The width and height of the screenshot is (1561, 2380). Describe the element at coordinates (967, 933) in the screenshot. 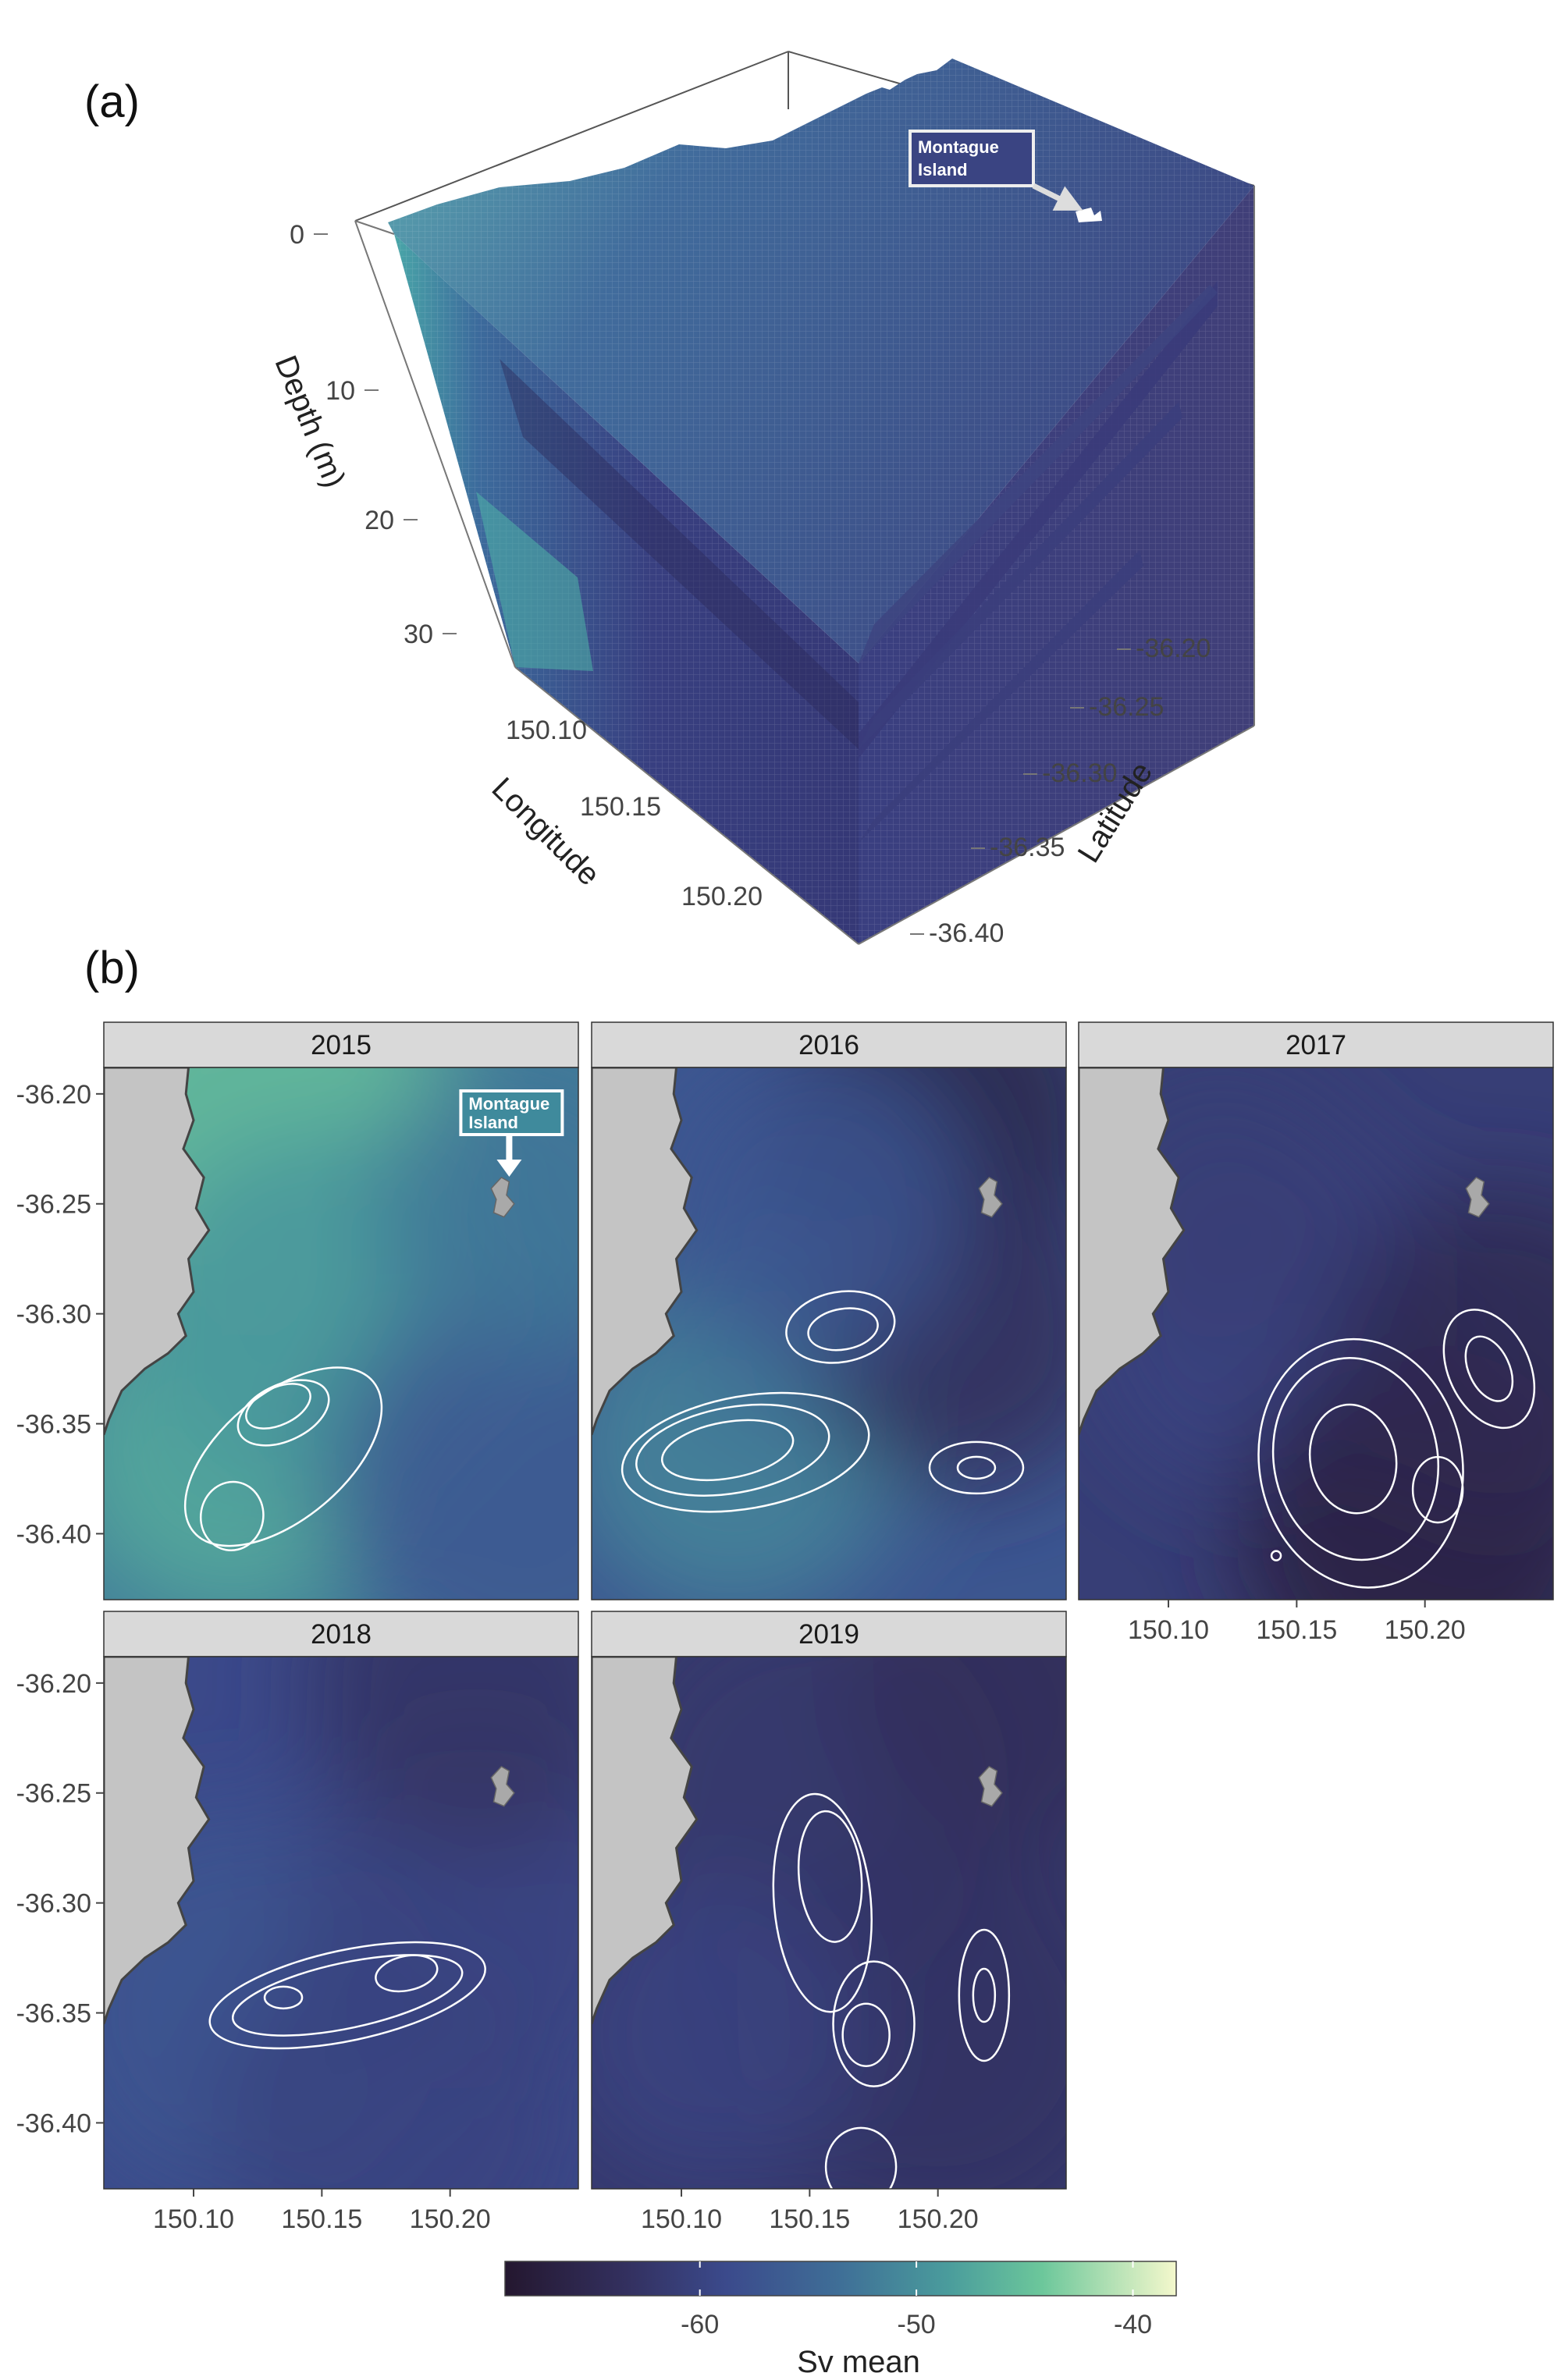

I see `latitude-tick-label-3d: -36.40` at that location.